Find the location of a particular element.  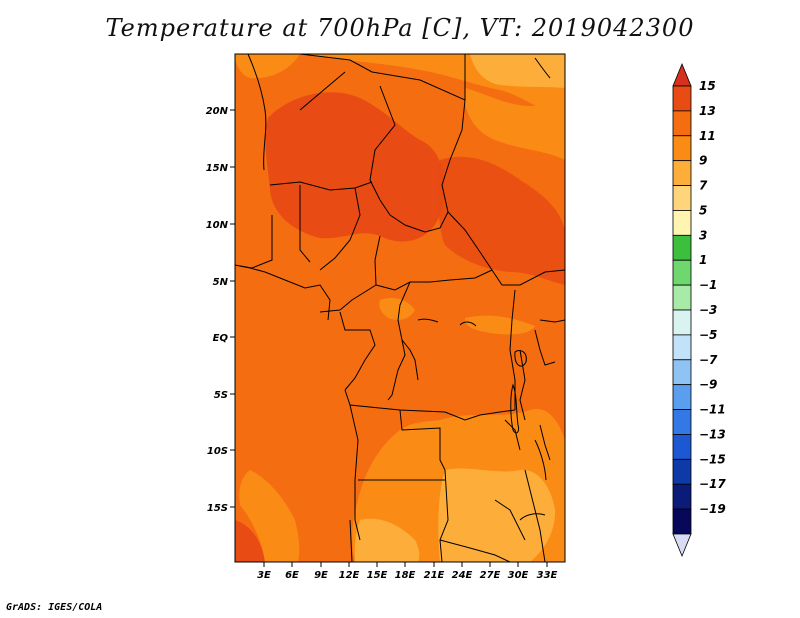

lat-tick-5n: 5N is located at coordinates (224, 282).